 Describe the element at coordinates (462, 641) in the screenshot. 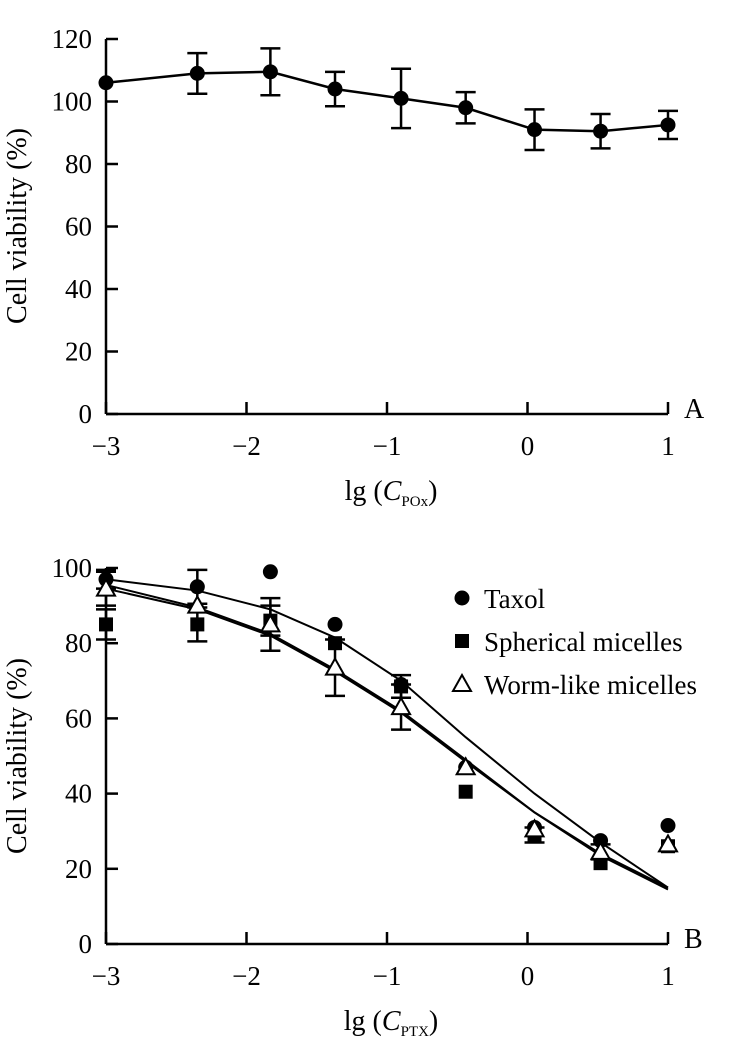

I see `legend-marker-square` at that location.